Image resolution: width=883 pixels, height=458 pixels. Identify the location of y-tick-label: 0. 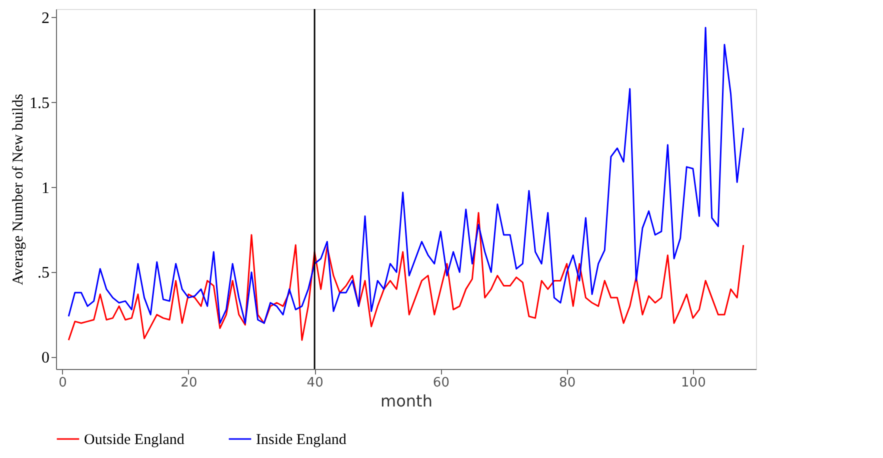
(46, 358).